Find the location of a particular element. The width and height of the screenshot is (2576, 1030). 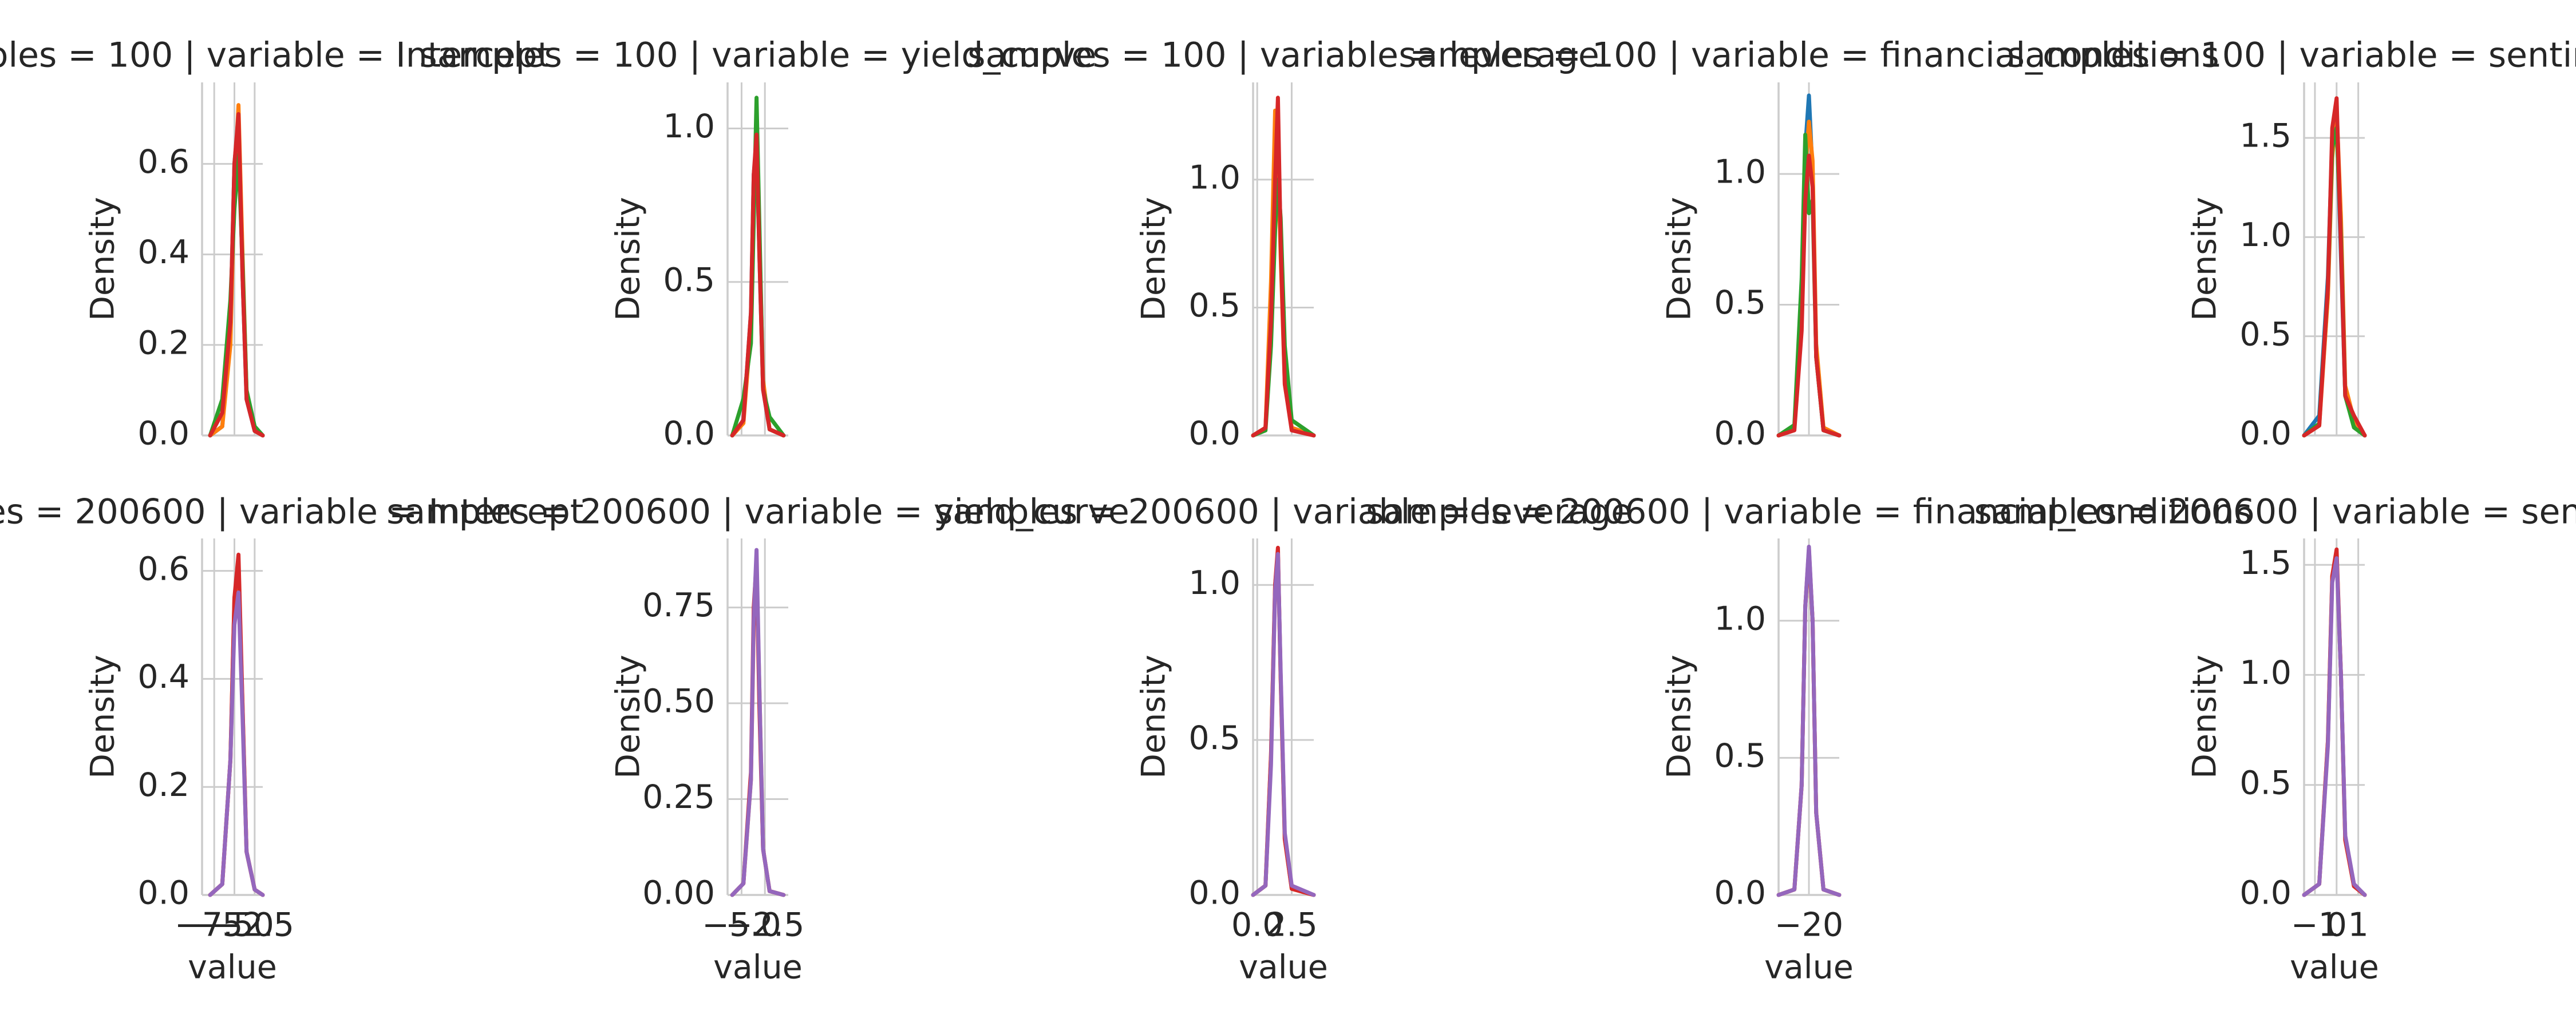

x-tick-label: 2.5 is located at coordinates (1292, 925).